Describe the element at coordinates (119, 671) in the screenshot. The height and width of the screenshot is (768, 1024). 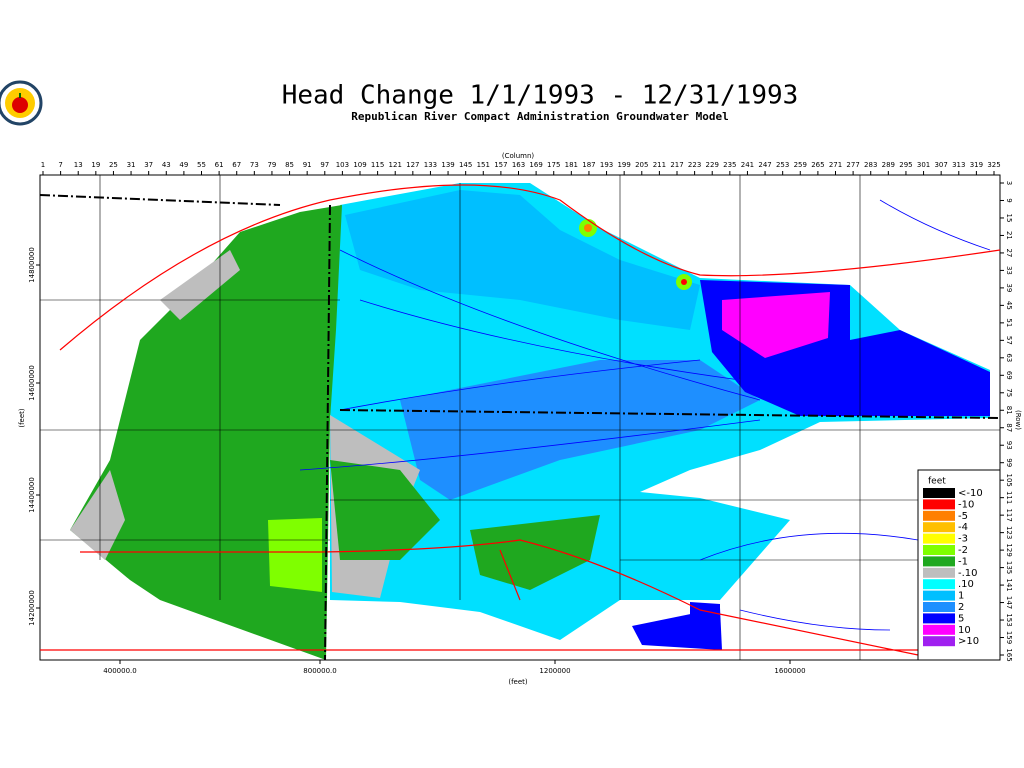
I see `x-tick: 400000.0` at that location.